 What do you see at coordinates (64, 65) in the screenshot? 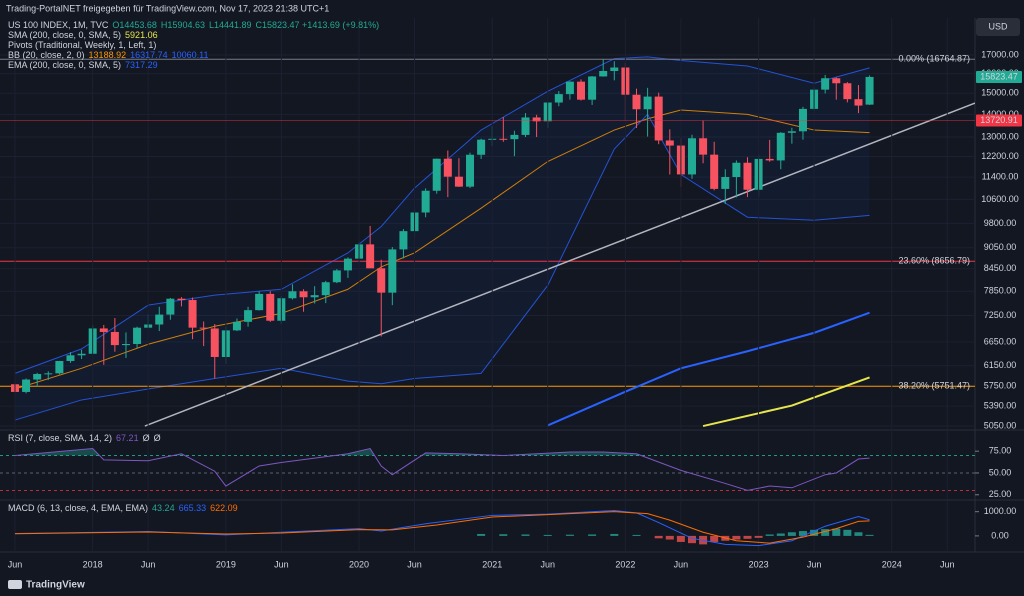
I see `legend-text: EMA (200, close, 0, SMA, 5)` at bounding box center [64, 65].